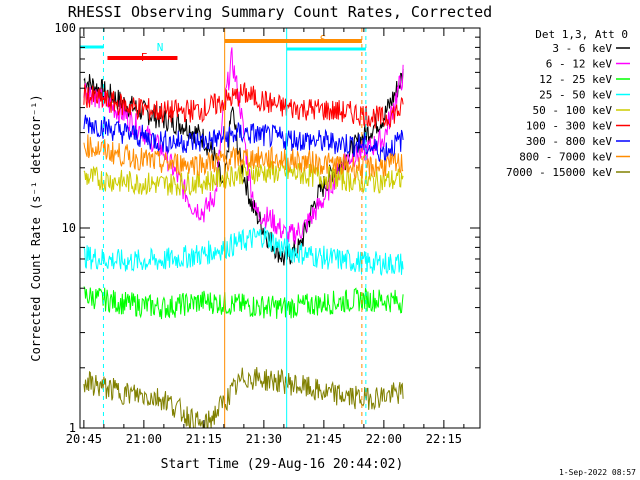 This screenshot has width=640, height=480. Describe the element at coordinates (597, 472) in the screenshot. I see `timestamp-footer: 1-Sep-2022 08:57` at that location.